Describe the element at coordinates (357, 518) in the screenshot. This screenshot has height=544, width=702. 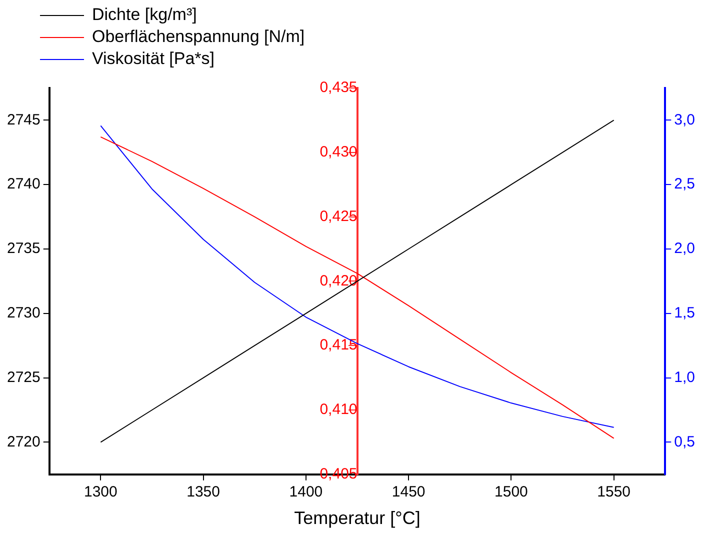
I see `x-axis-title: Temperatur [°C]` at that location.